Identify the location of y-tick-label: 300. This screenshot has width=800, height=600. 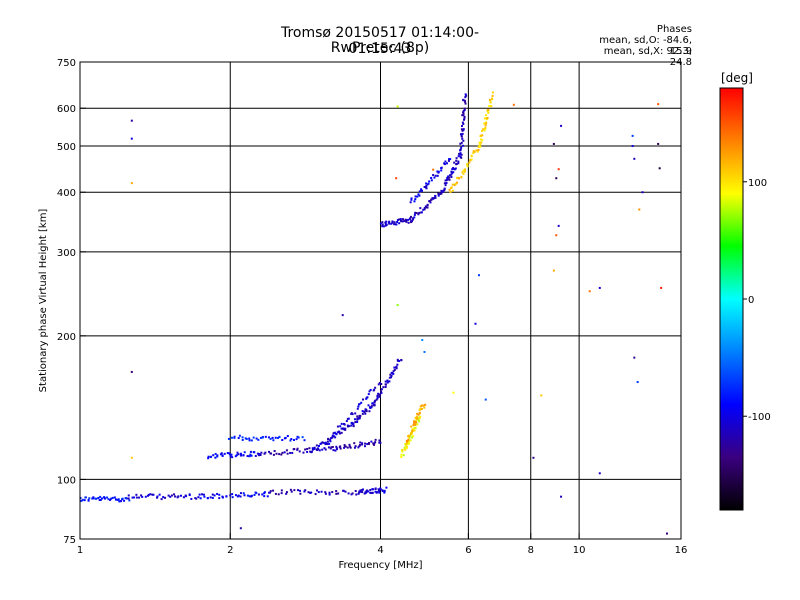
(66, 253).